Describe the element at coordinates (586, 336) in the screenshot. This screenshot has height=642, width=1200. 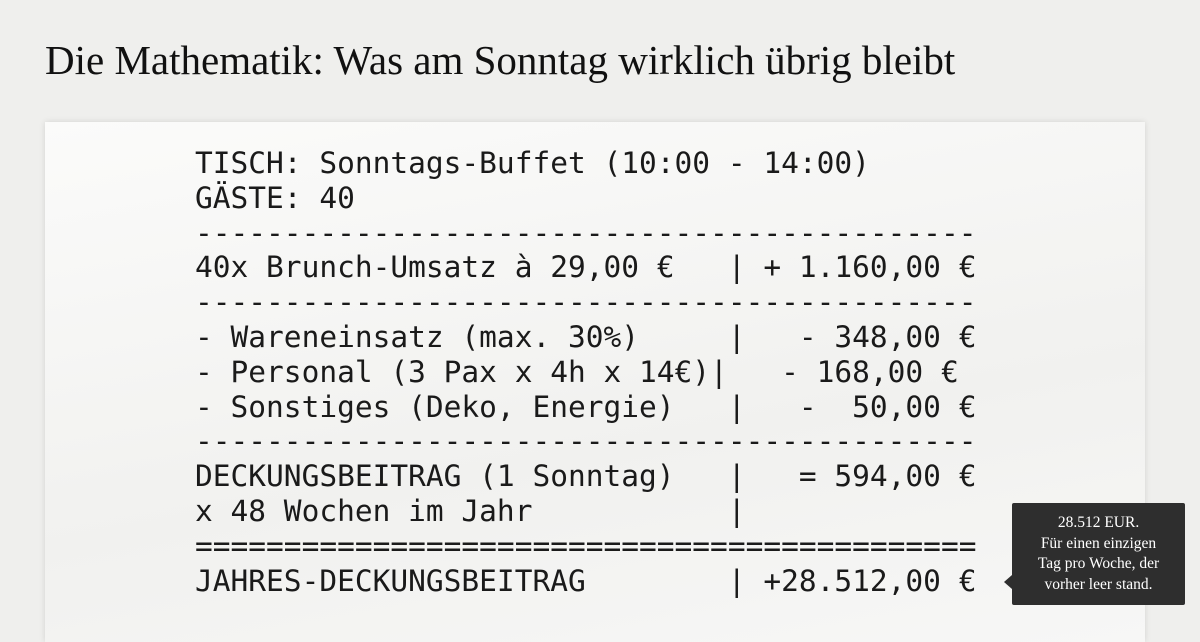
I see `receipt-line: - Wareneinsatz (max. 30%) | - 348,00 €` at that location.